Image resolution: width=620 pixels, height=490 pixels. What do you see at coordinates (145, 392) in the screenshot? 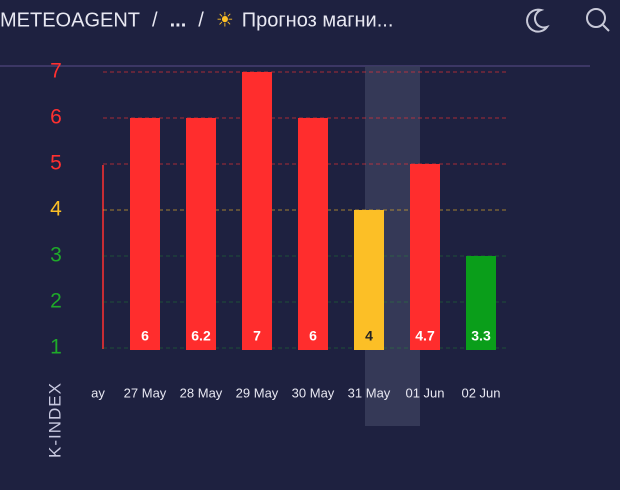
I see `x-tick-label: 27 May` at bounding box center [145, 392].